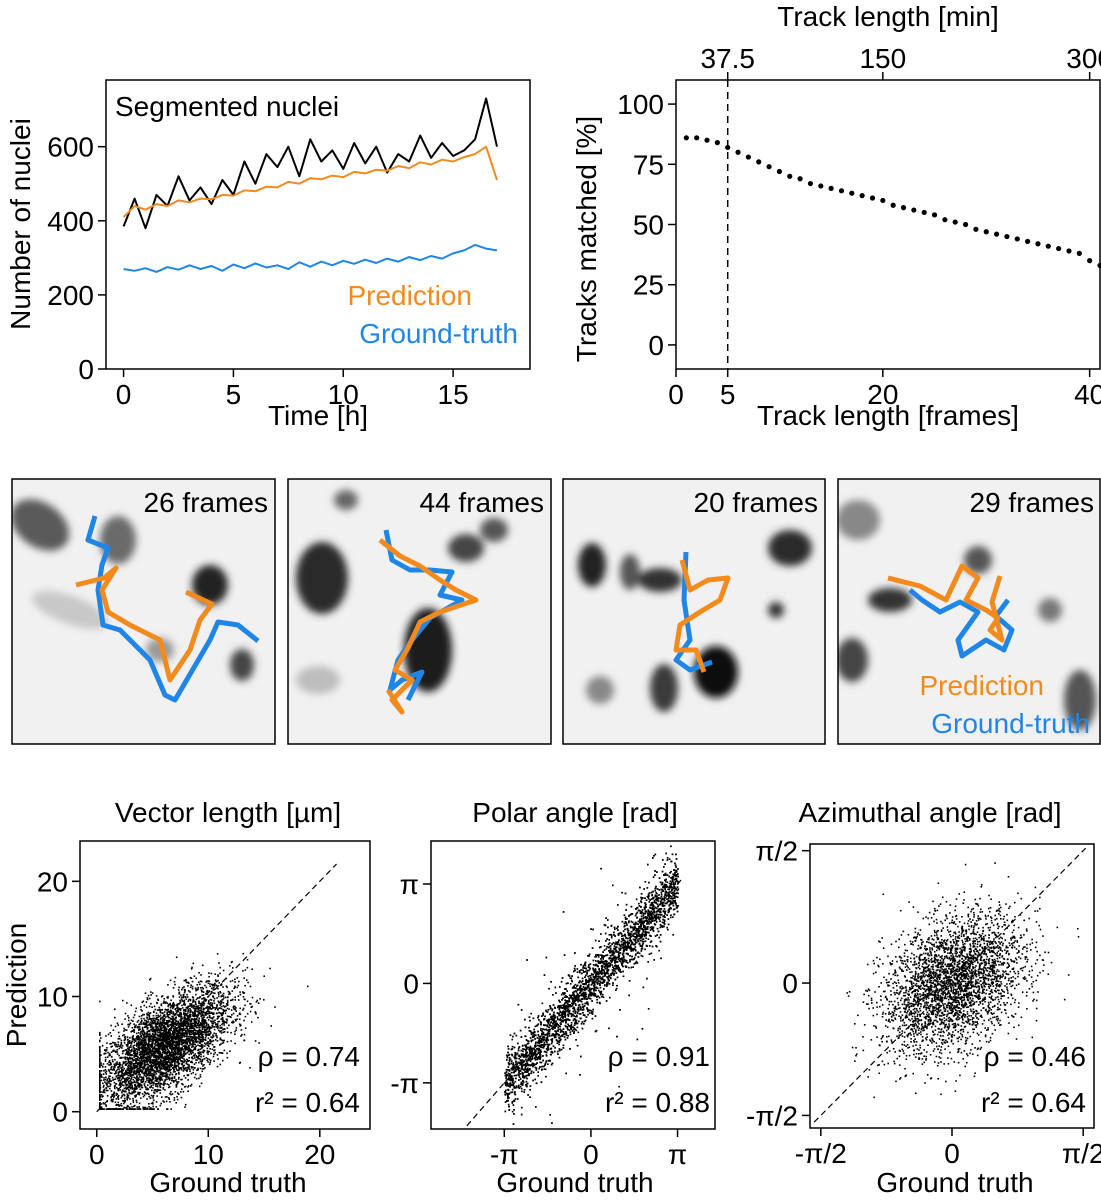 The width and height of the screenshot is (1101, 1200). Describe the element at coordinates (216, 988) in the screenshot. I see `vector-length-diagonal` at that location.